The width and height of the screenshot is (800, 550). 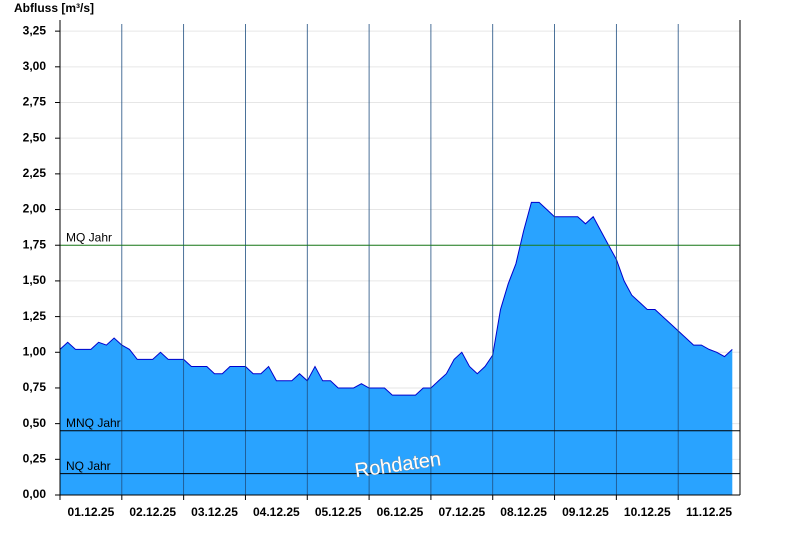 I want to click on x-tick-label: 02.12.25, so click(x=152, y=512).